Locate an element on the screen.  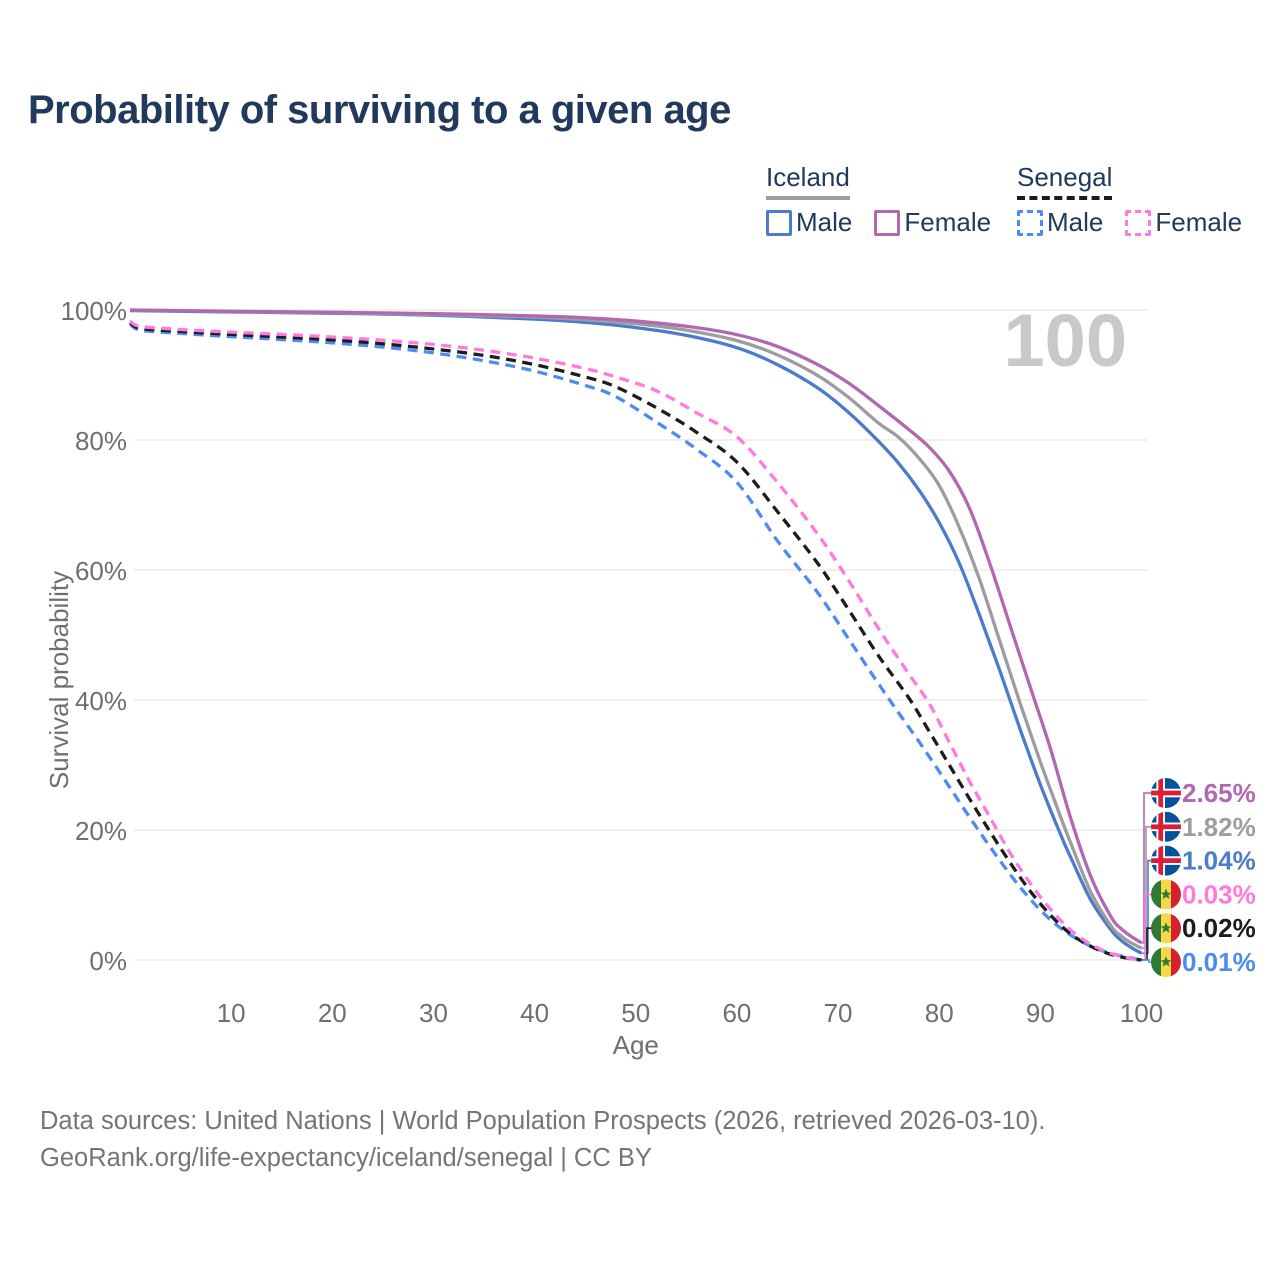
y-axis-title: Survival probability is located at coordinates (59, 680).